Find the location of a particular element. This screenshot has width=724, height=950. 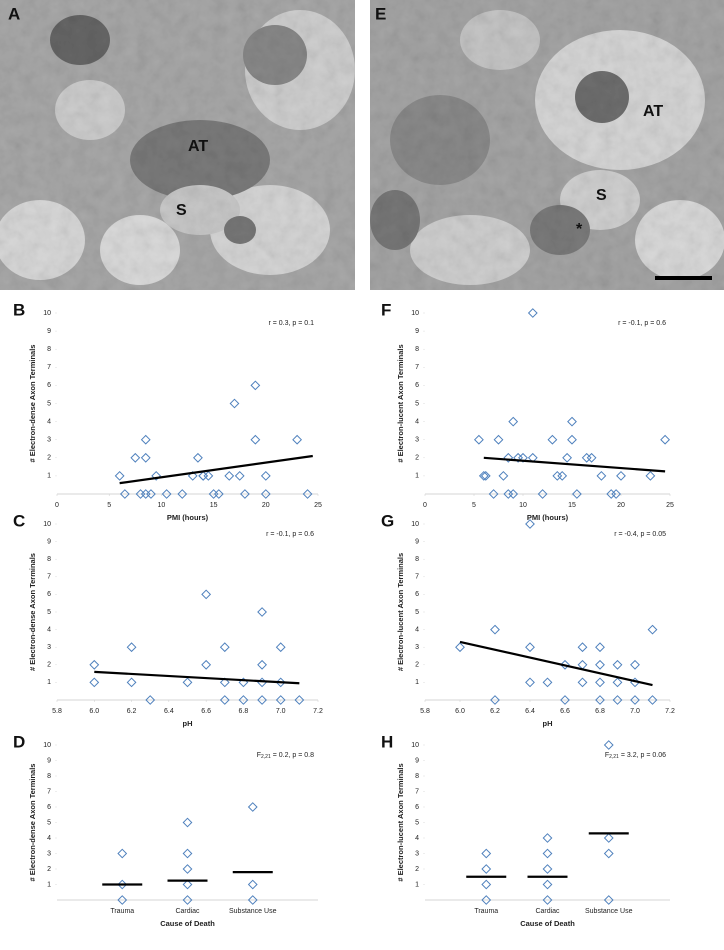

annotation: r = -0.1, p = 0.6 is located at coordinates (290, 534).